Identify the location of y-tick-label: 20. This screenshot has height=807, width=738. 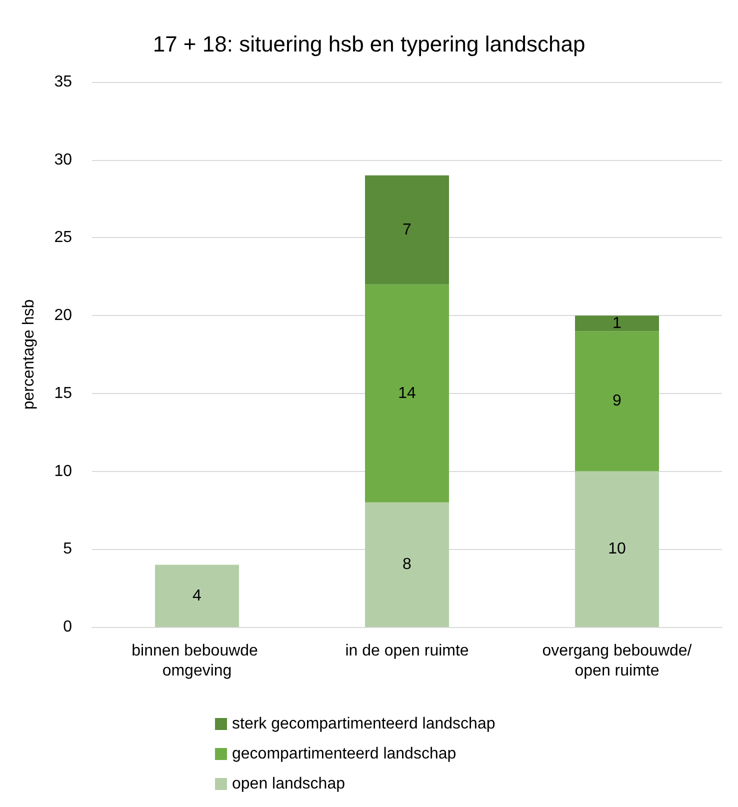
(63, 315).